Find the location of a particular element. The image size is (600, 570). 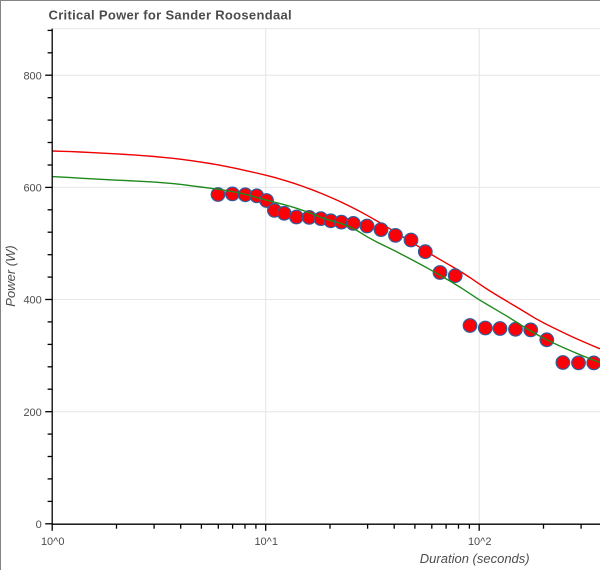

svg-text: Power (W) is located at coordinates (10, 275).